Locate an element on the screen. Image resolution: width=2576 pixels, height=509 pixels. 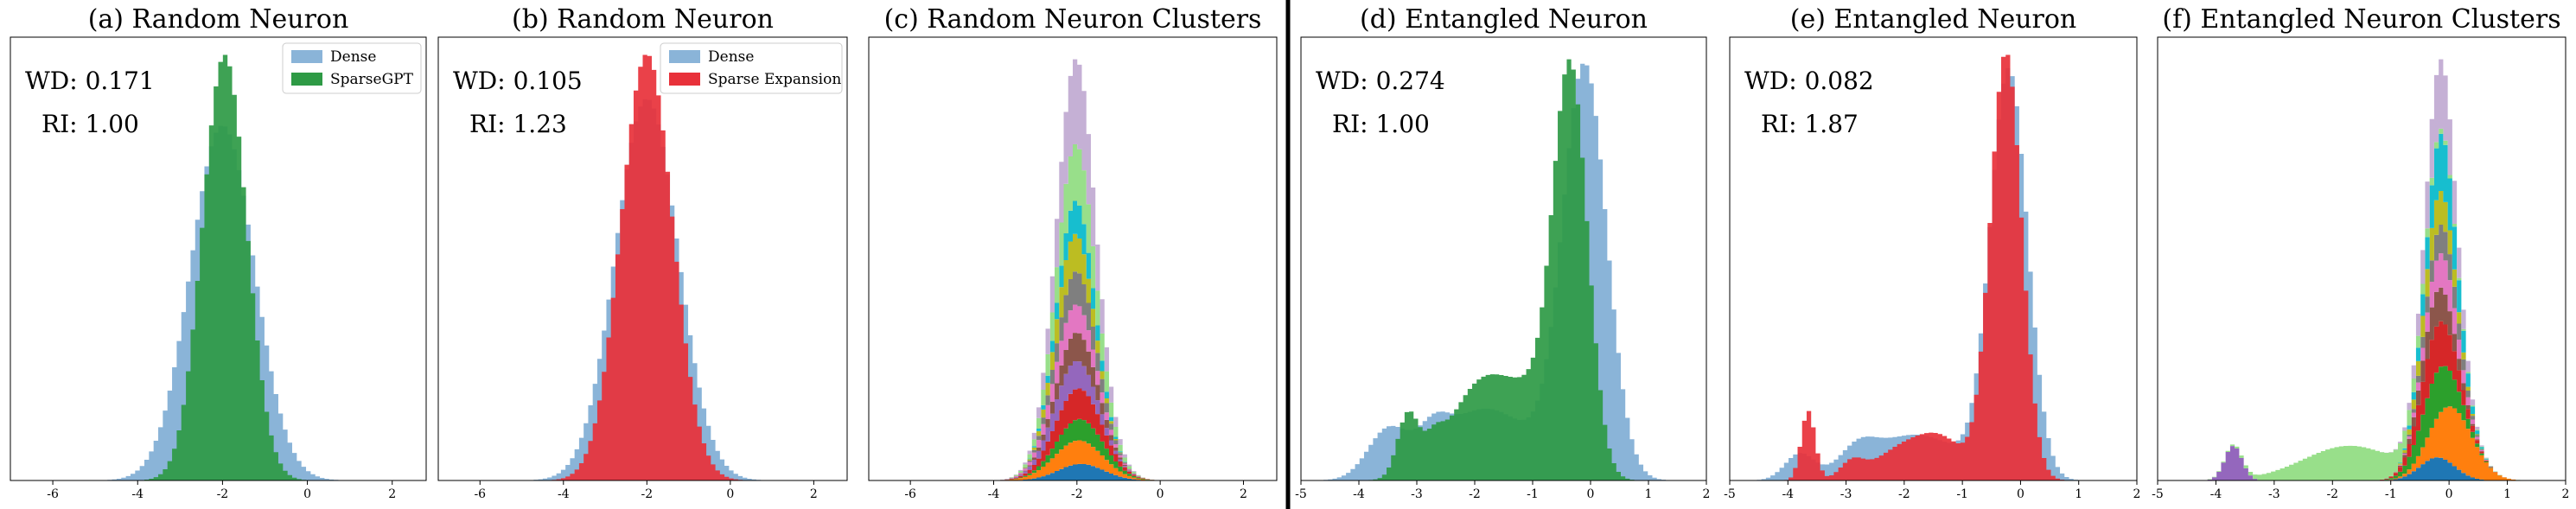
x-tick-label-f: 1 is located at coordinates (2507, 494).